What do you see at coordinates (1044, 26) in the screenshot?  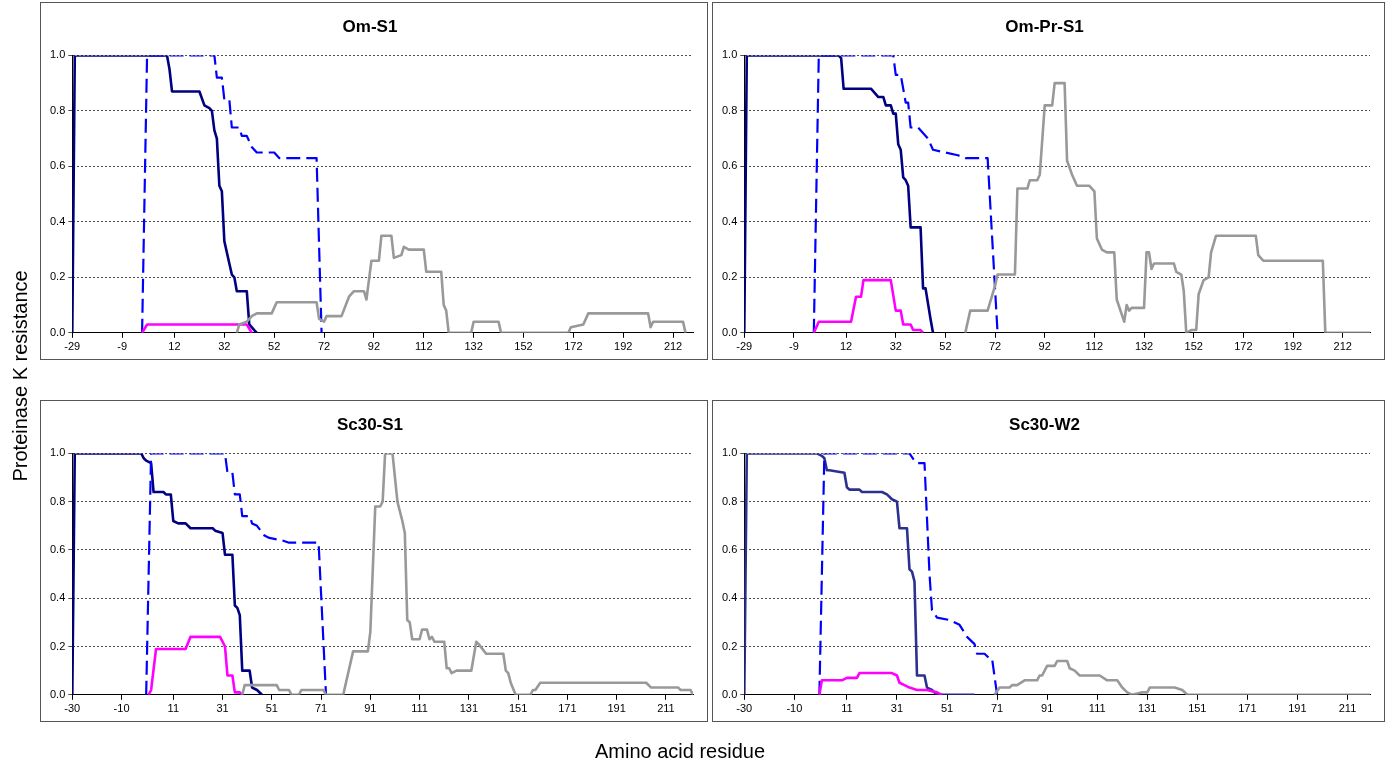 I see `chart-title: Om-Pr-S1` at bounding box center [1044, 26].